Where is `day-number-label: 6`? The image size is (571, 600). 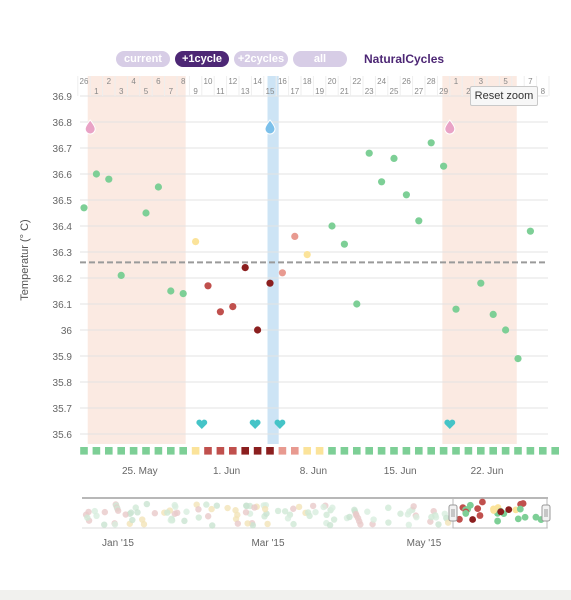 day-number-label: 6 is located at coordinates (158, 81).